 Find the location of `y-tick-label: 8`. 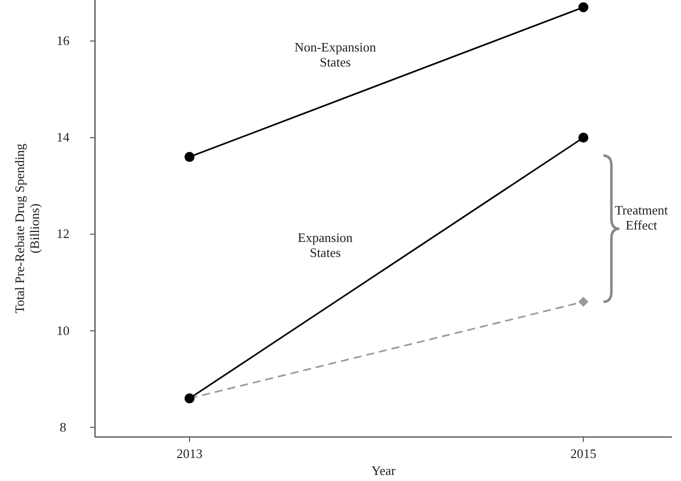

y-tick-label: 8 is located at coordinates (63, 426).